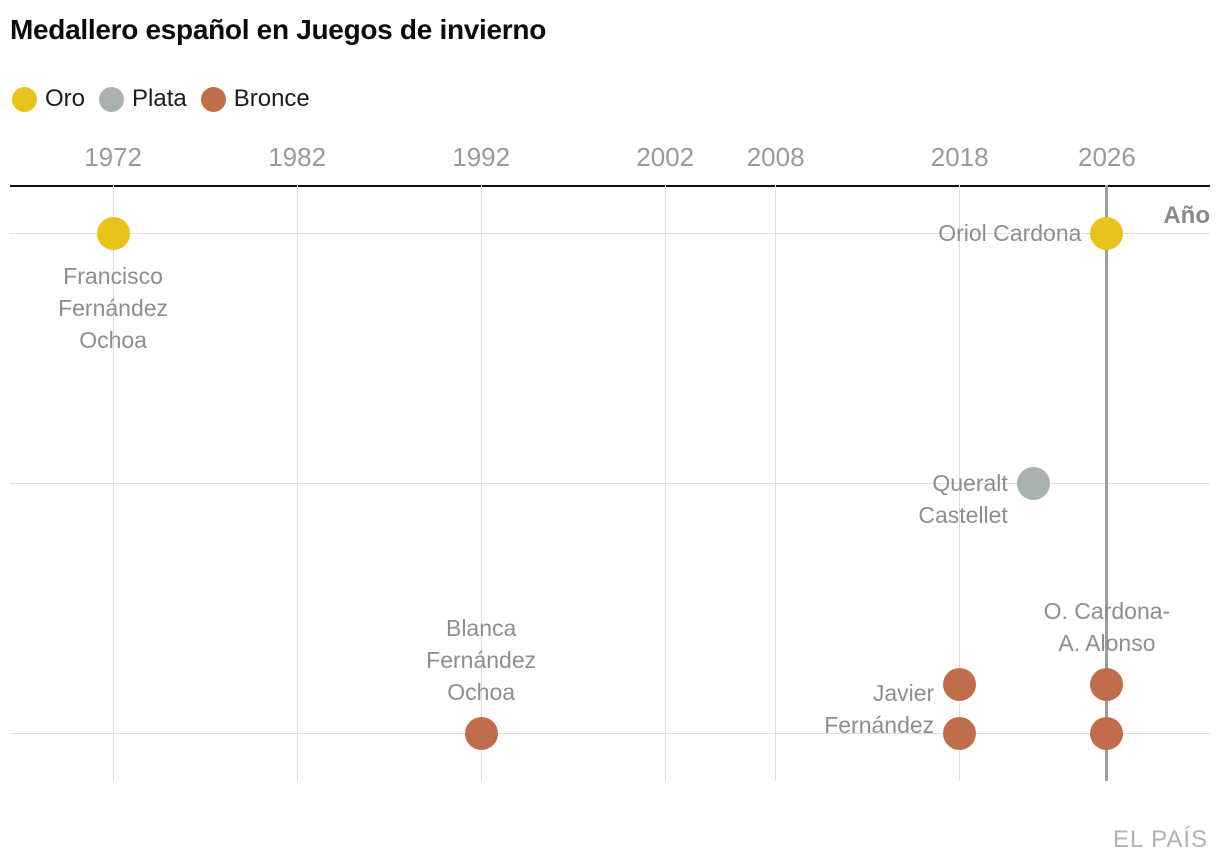  What do you see at coordinates (610, 233) in the screenshot?
I see `gridline-horizontal-oro` at bounding box center [610, 233].